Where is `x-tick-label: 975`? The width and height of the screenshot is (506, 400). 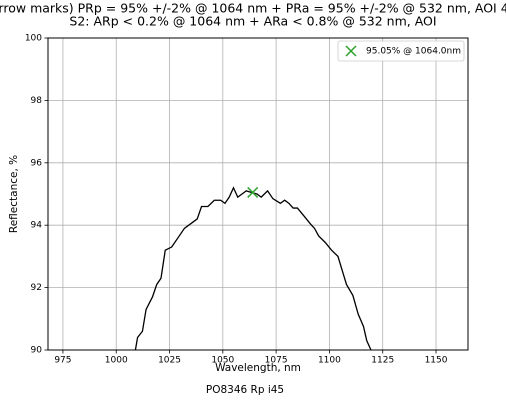 x-tick-label: 975 is located at coordinates (62, 361).